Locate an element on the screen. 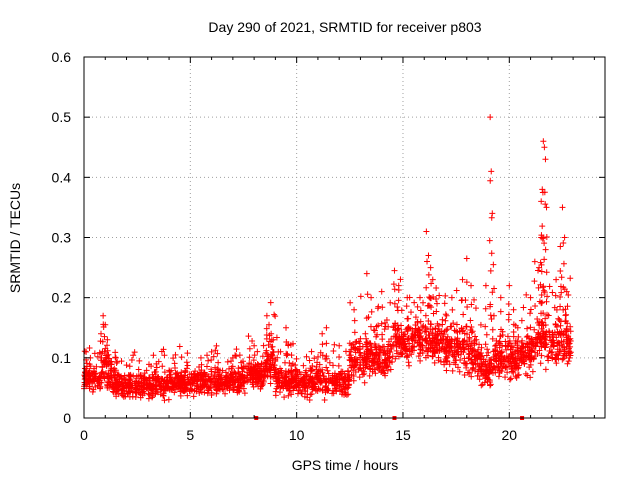 This screenshot has height=480, width=640. x-tick-label: 20 is located at coordinates (510, 435).